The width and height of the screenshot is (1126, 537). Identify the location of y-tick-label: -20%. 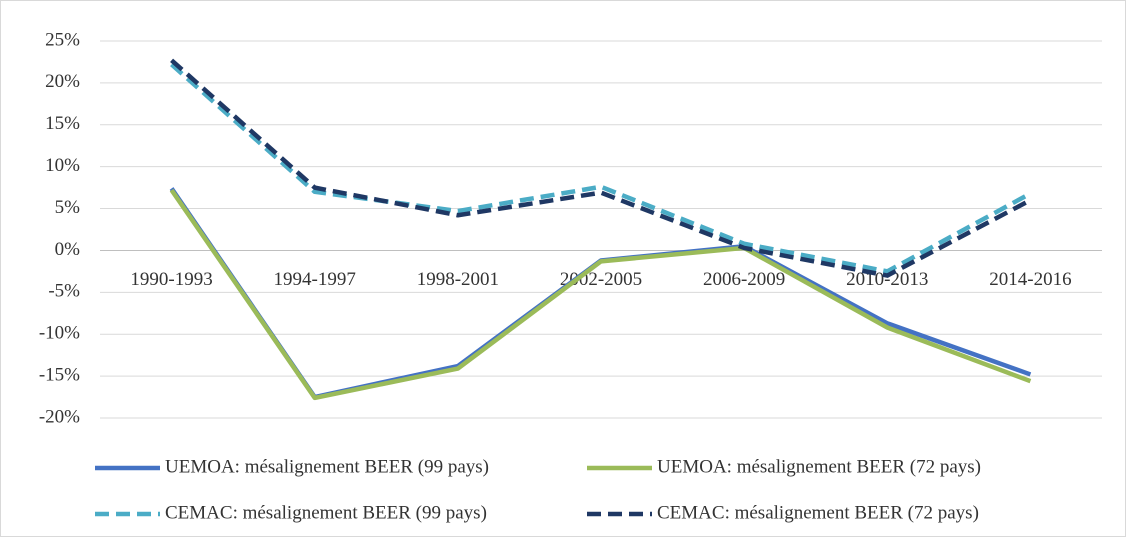
(59, 416).